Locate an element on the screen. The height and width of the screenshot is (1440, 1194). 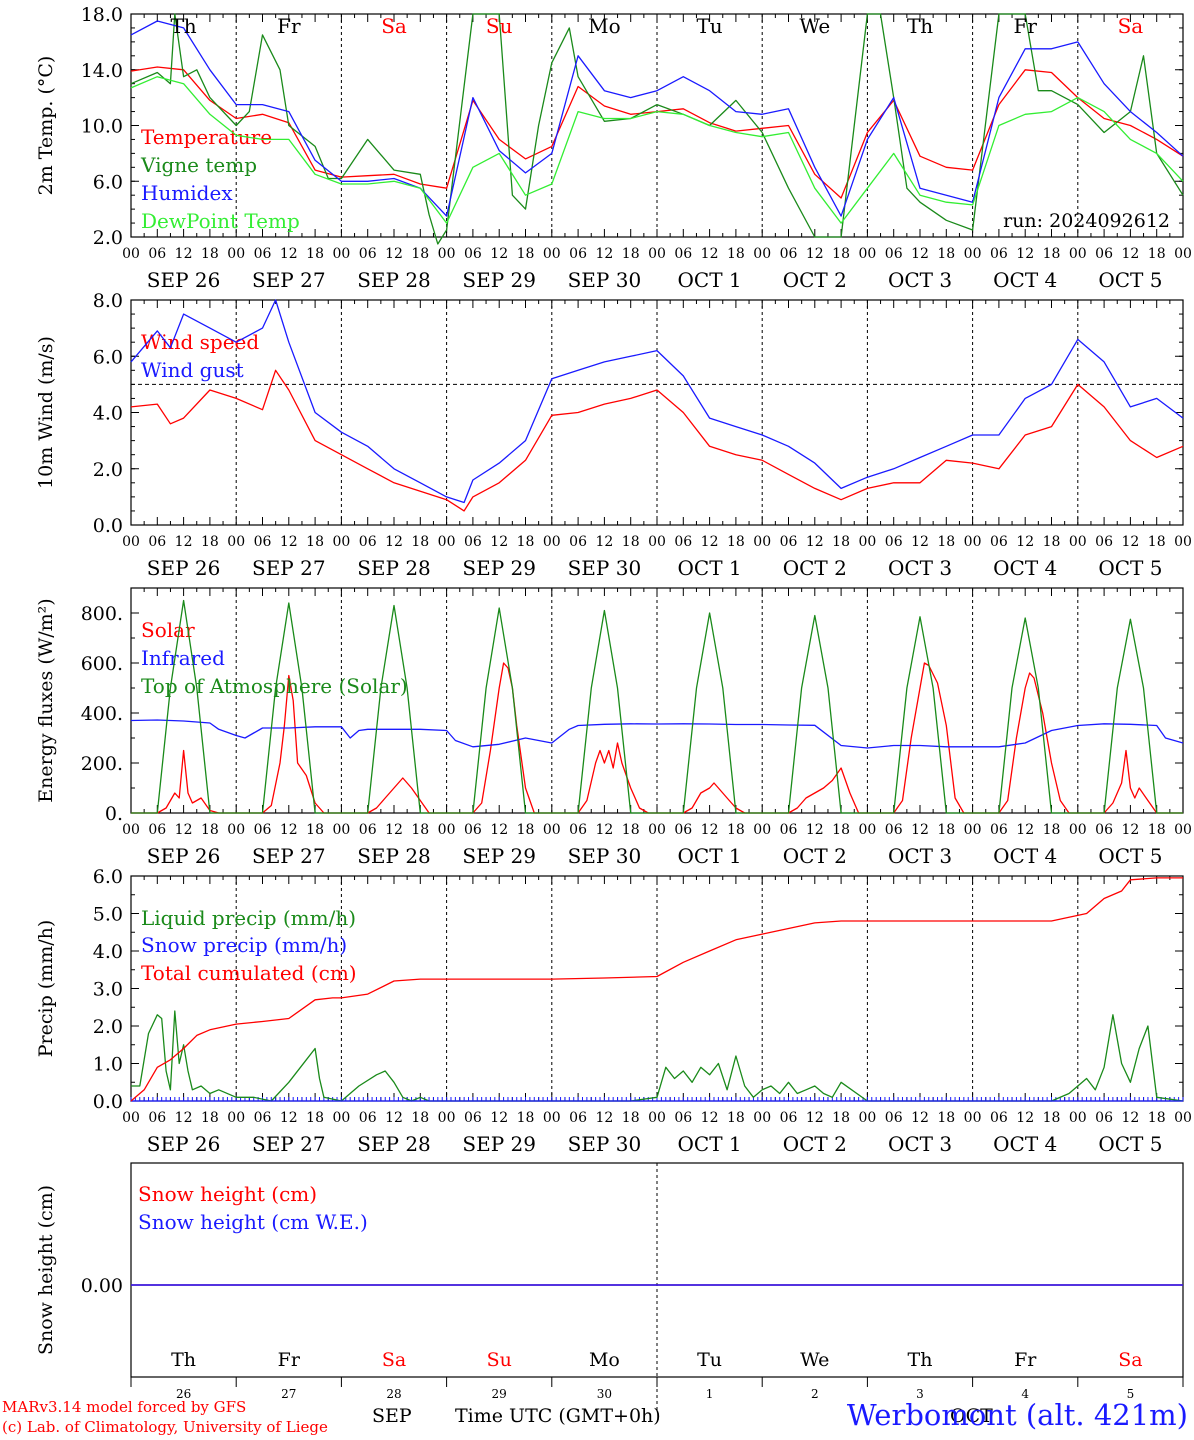
y-tick-label: 2.0 is located at coordinates (108, 1027).